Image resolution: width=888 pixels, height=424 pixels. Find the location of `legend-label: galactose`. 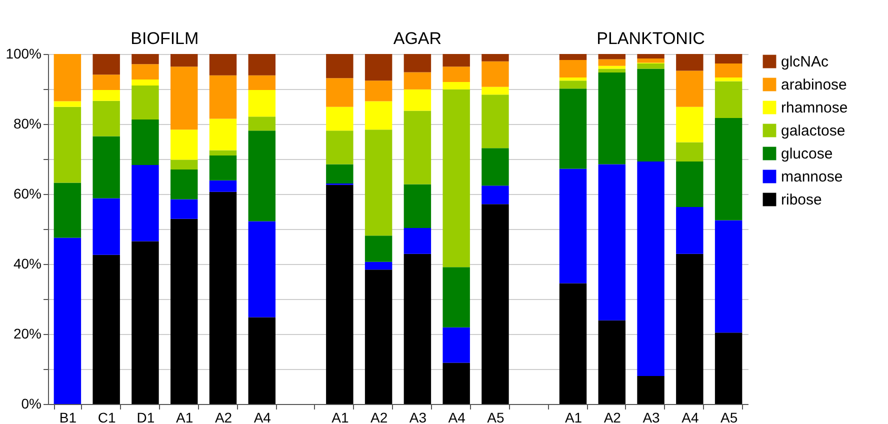

legend-label: galactose is located at coordinates (813, 131).